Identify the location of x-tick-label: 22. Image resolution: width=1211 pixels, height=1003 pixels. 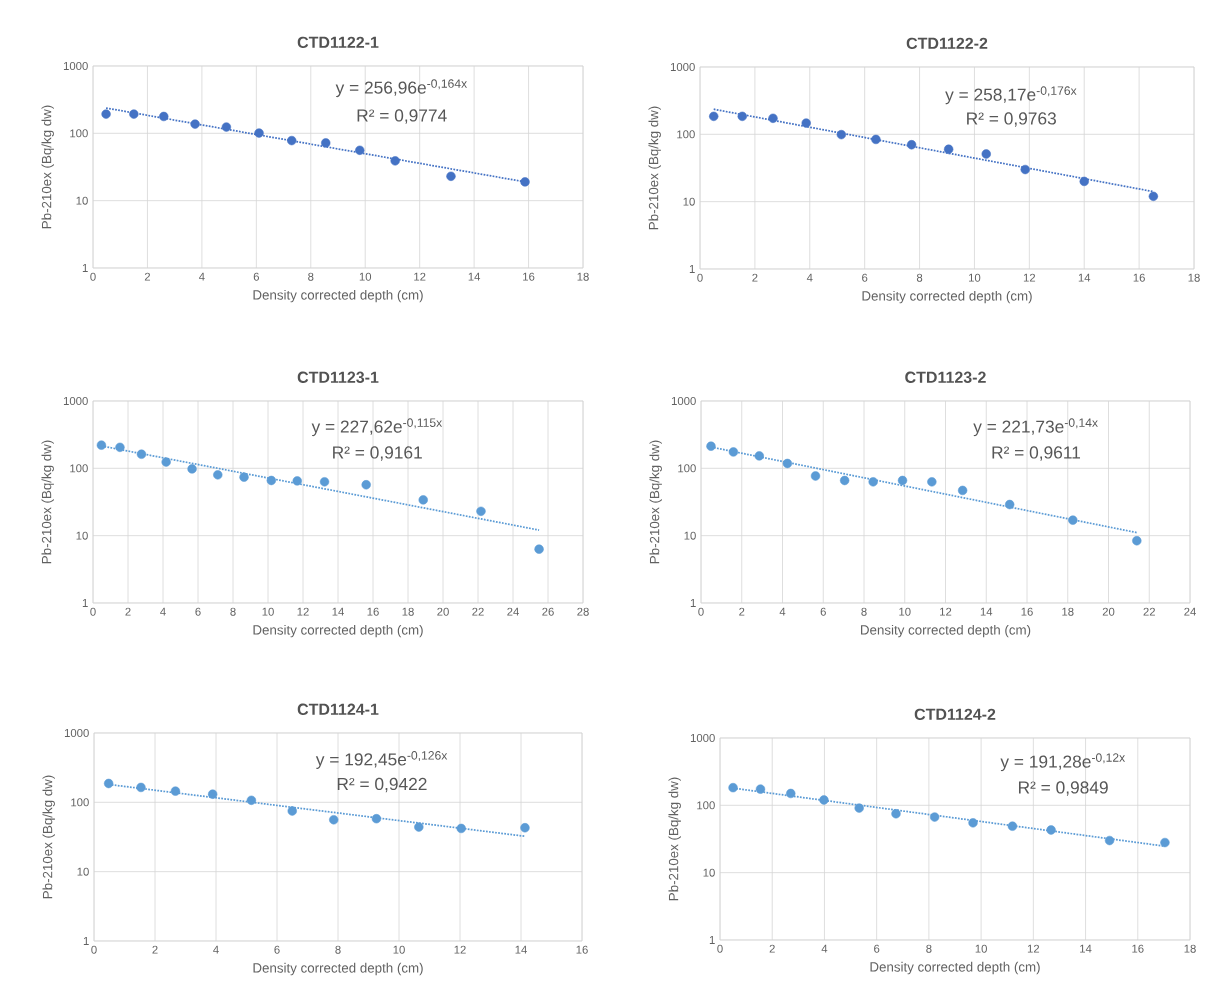
(1149, 611).